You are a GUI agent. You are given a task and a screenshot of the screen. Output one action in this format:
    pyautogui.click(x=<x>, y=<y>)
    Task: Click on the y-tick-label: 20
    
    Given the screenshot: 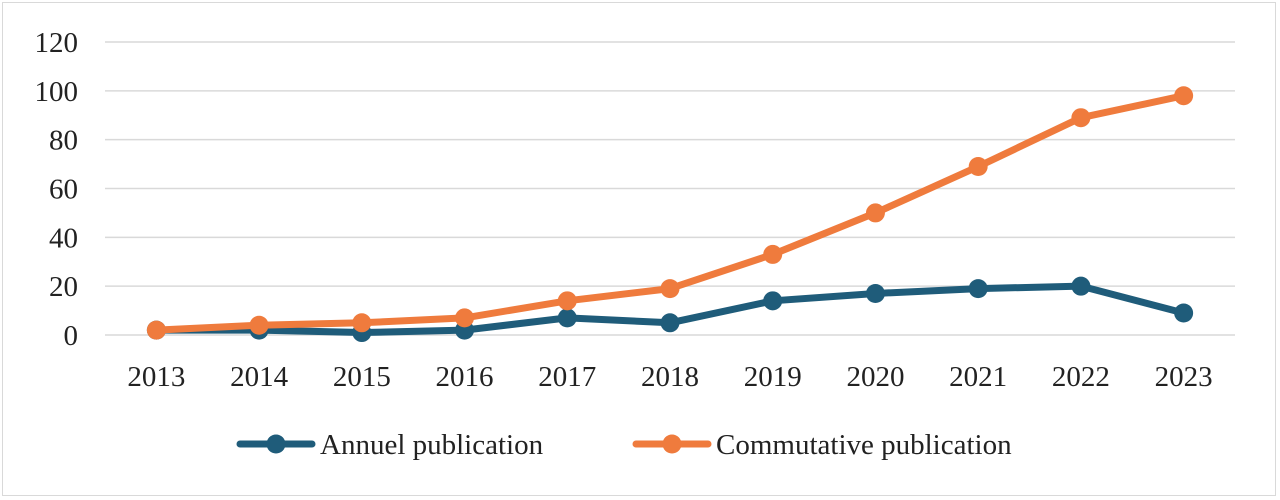 What is the action you would take?
    pyautogui.click(x=63, y=287)
    